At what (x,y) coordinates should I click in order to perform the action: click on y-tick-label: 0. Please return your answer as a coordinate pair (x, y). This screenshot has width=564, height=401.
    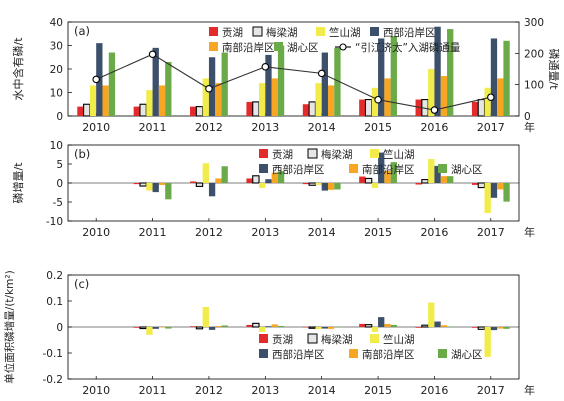
    Looking at the image, I should click on (59, 117).